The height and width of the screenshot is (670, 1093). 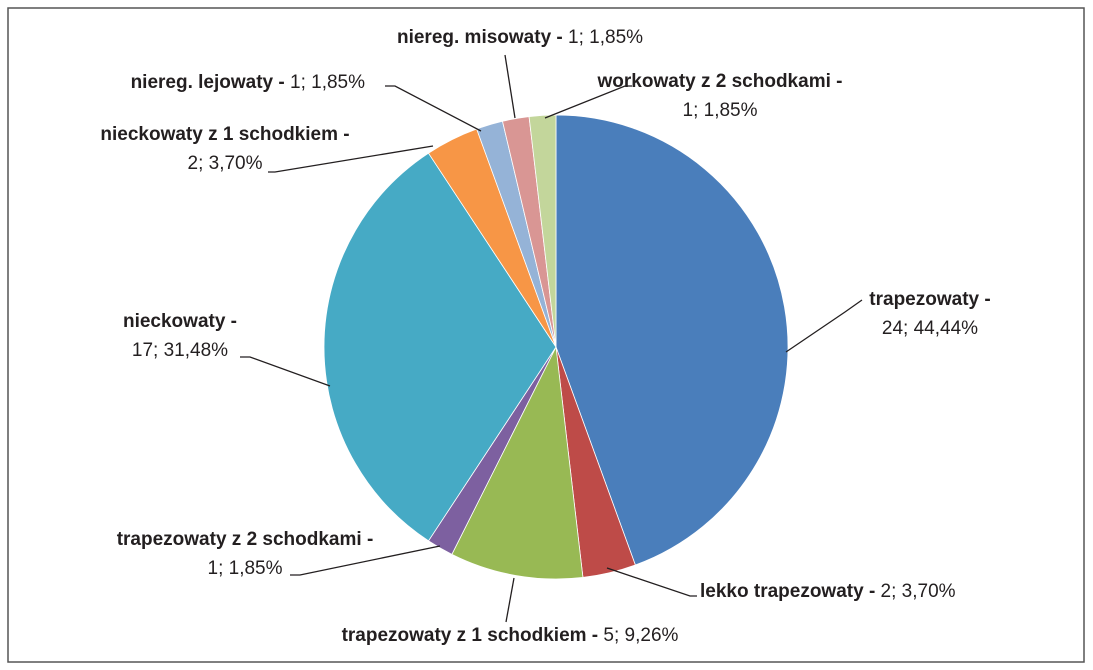 I want to click on category-label: nieckowaty -, so click(x=180, y=321).